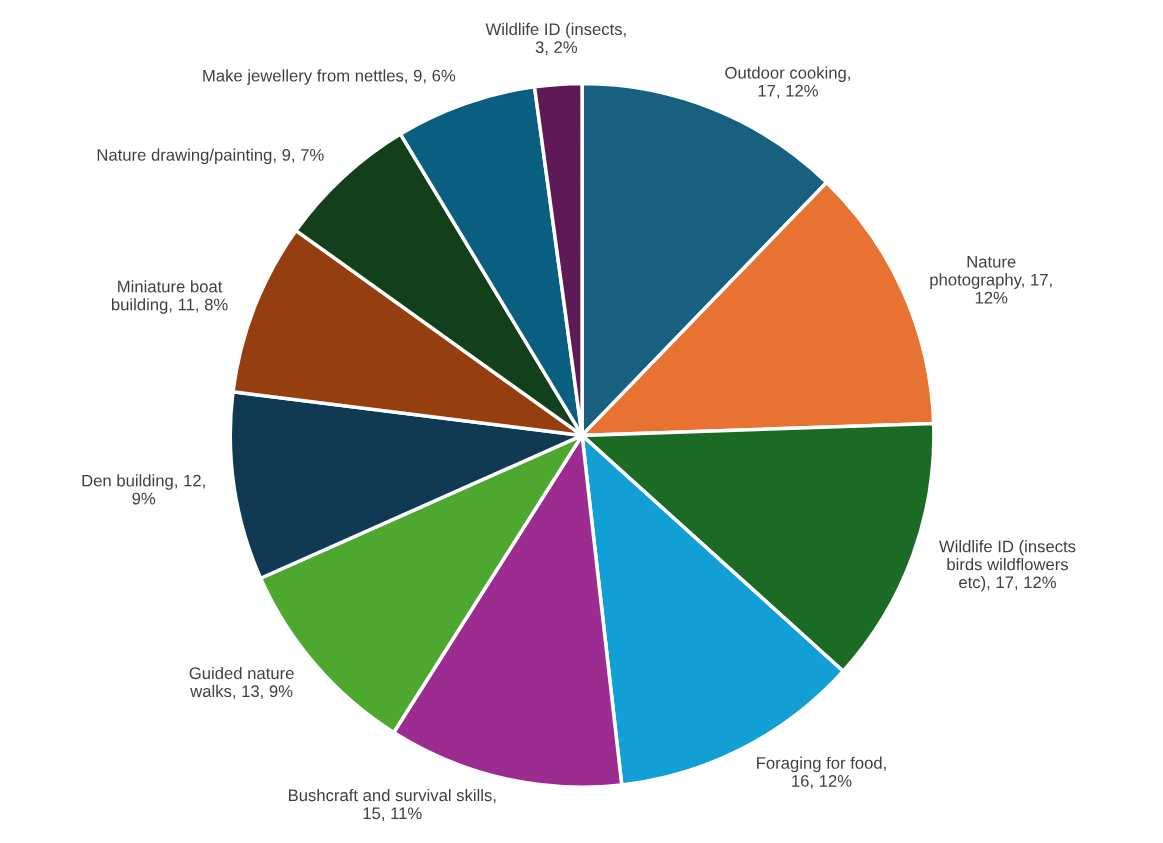 This screenshot has height=843, width=1163. What do you see at coordinates (392, 805) in the screenshot?
I see `slice-label: Bushcraft and survival skills, 15, 11%` at bounding box center [392, 805].